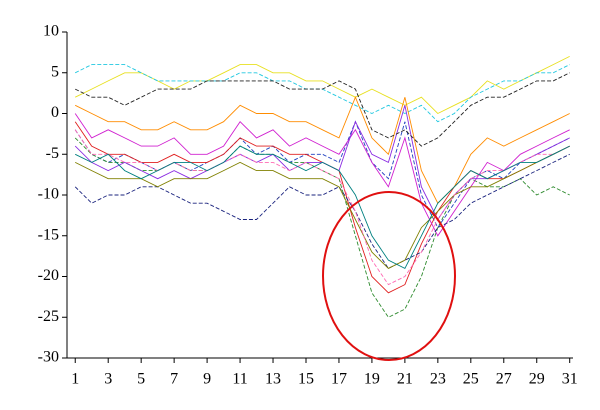  What do you see at coordinates (141, 379) in the screenshot?
I see `x-tick-label: 5` at bounding box center [141, 379].